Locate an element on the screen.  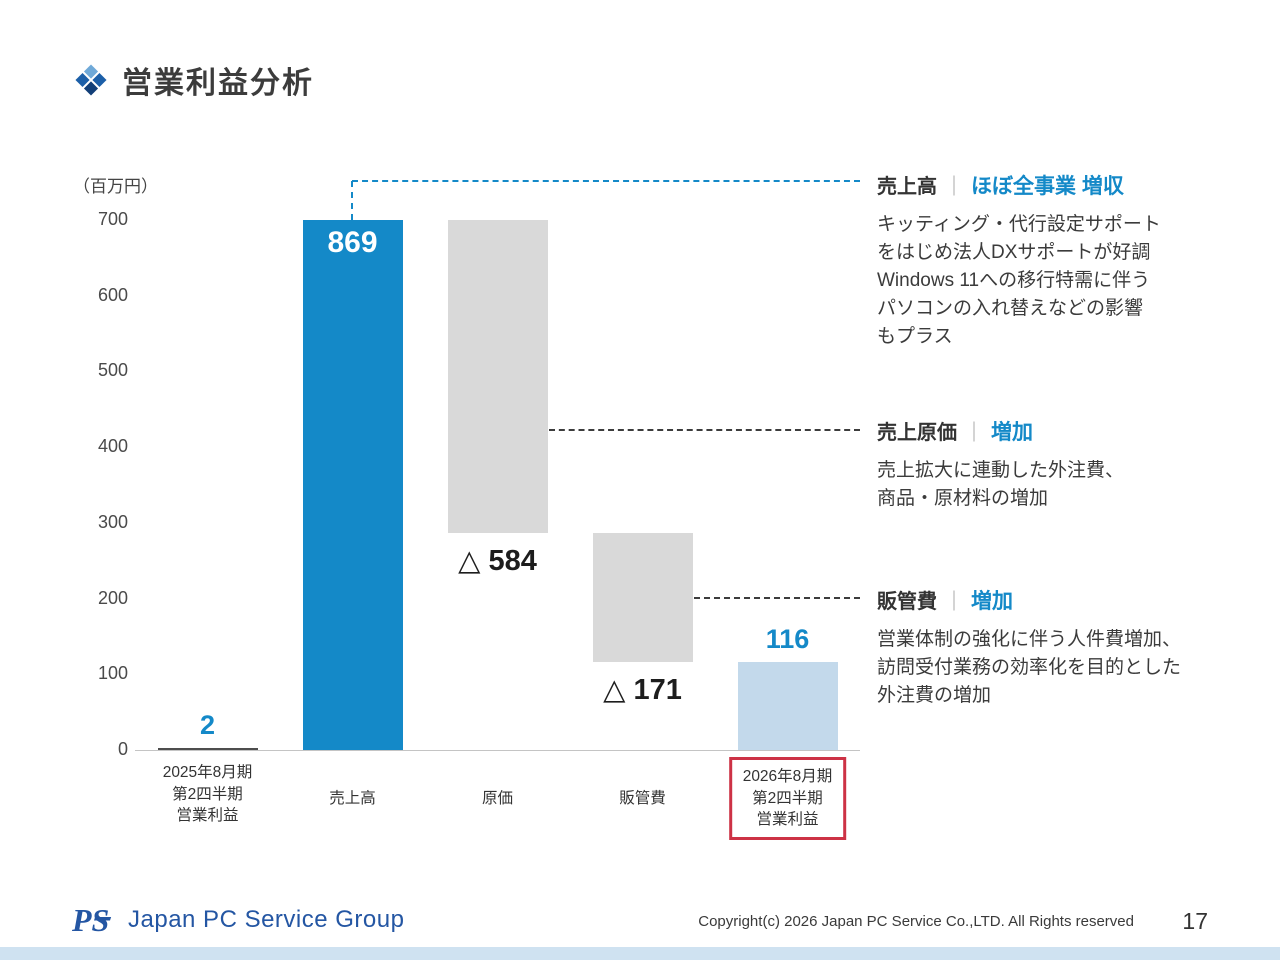
connector-revenue-horizontal-line is located at coordinates (606, 181).